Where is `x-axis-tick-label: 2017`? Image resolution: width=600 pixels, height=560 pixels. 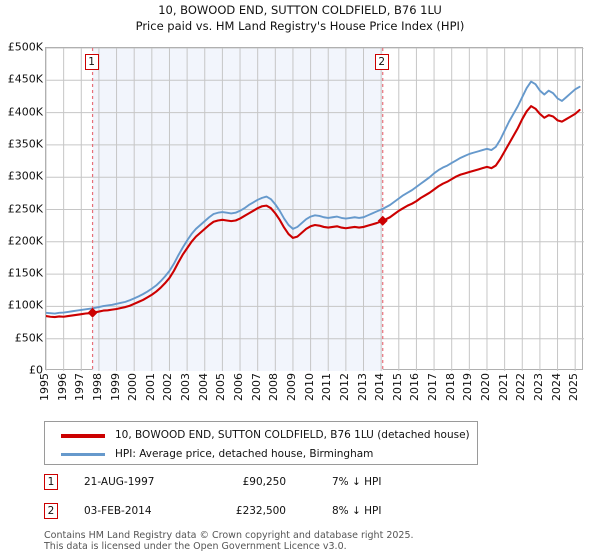
x-axis-tick-label: 2017 is located at coordinates (433, 387).